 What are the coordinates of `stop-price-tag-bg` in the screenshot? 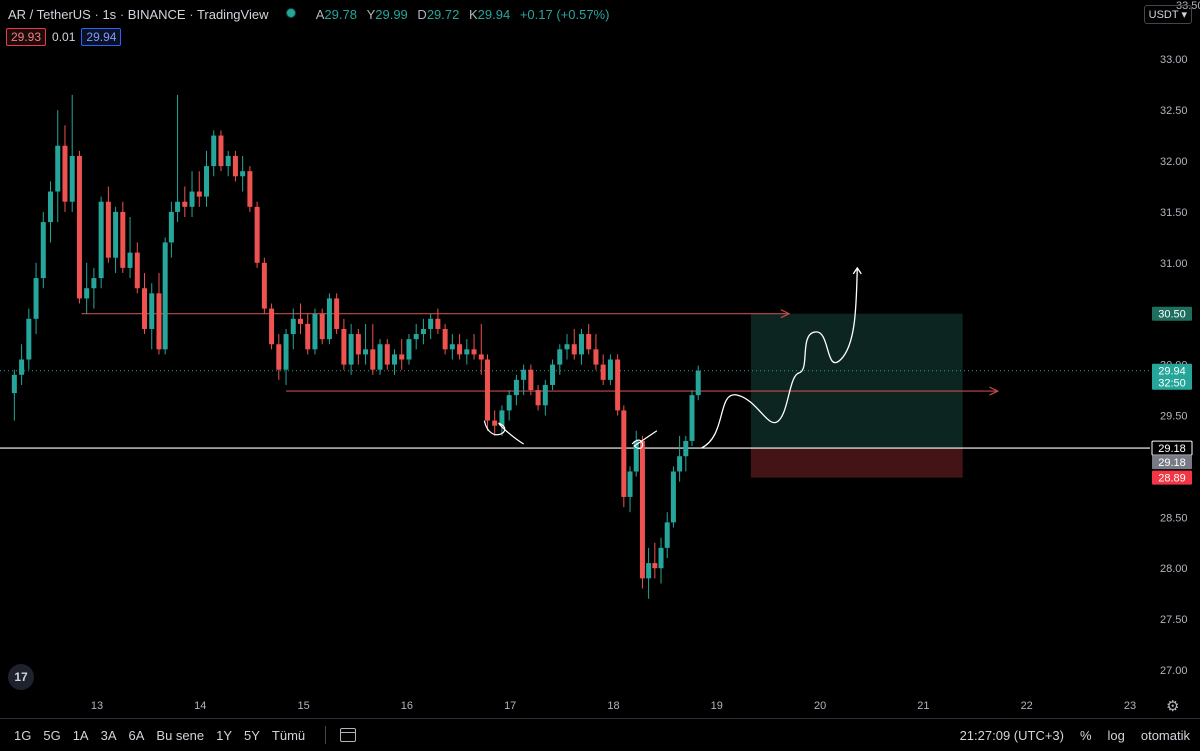 It's located at (1172, 477).